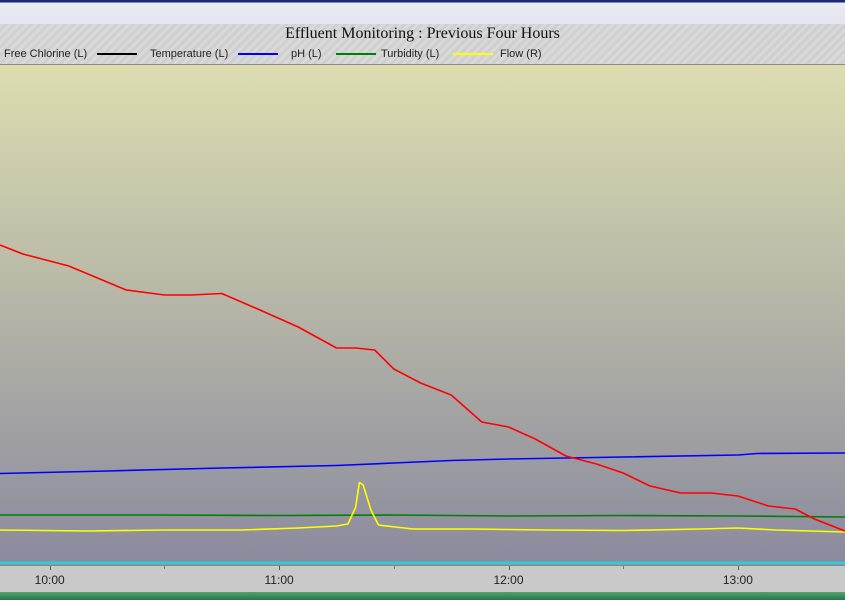 This screenshot has height=600, width=845. I want to click on x-tick-label: 11:00, so click(279, 580).